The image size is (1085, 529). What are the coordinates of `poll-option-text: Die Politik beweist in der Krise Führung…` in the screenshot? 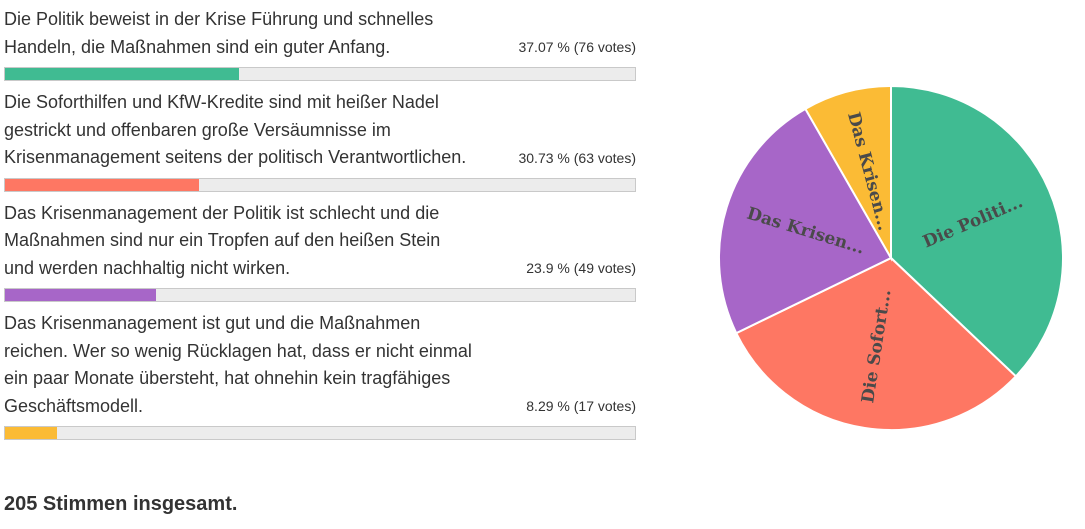 It's located at (219, 33).